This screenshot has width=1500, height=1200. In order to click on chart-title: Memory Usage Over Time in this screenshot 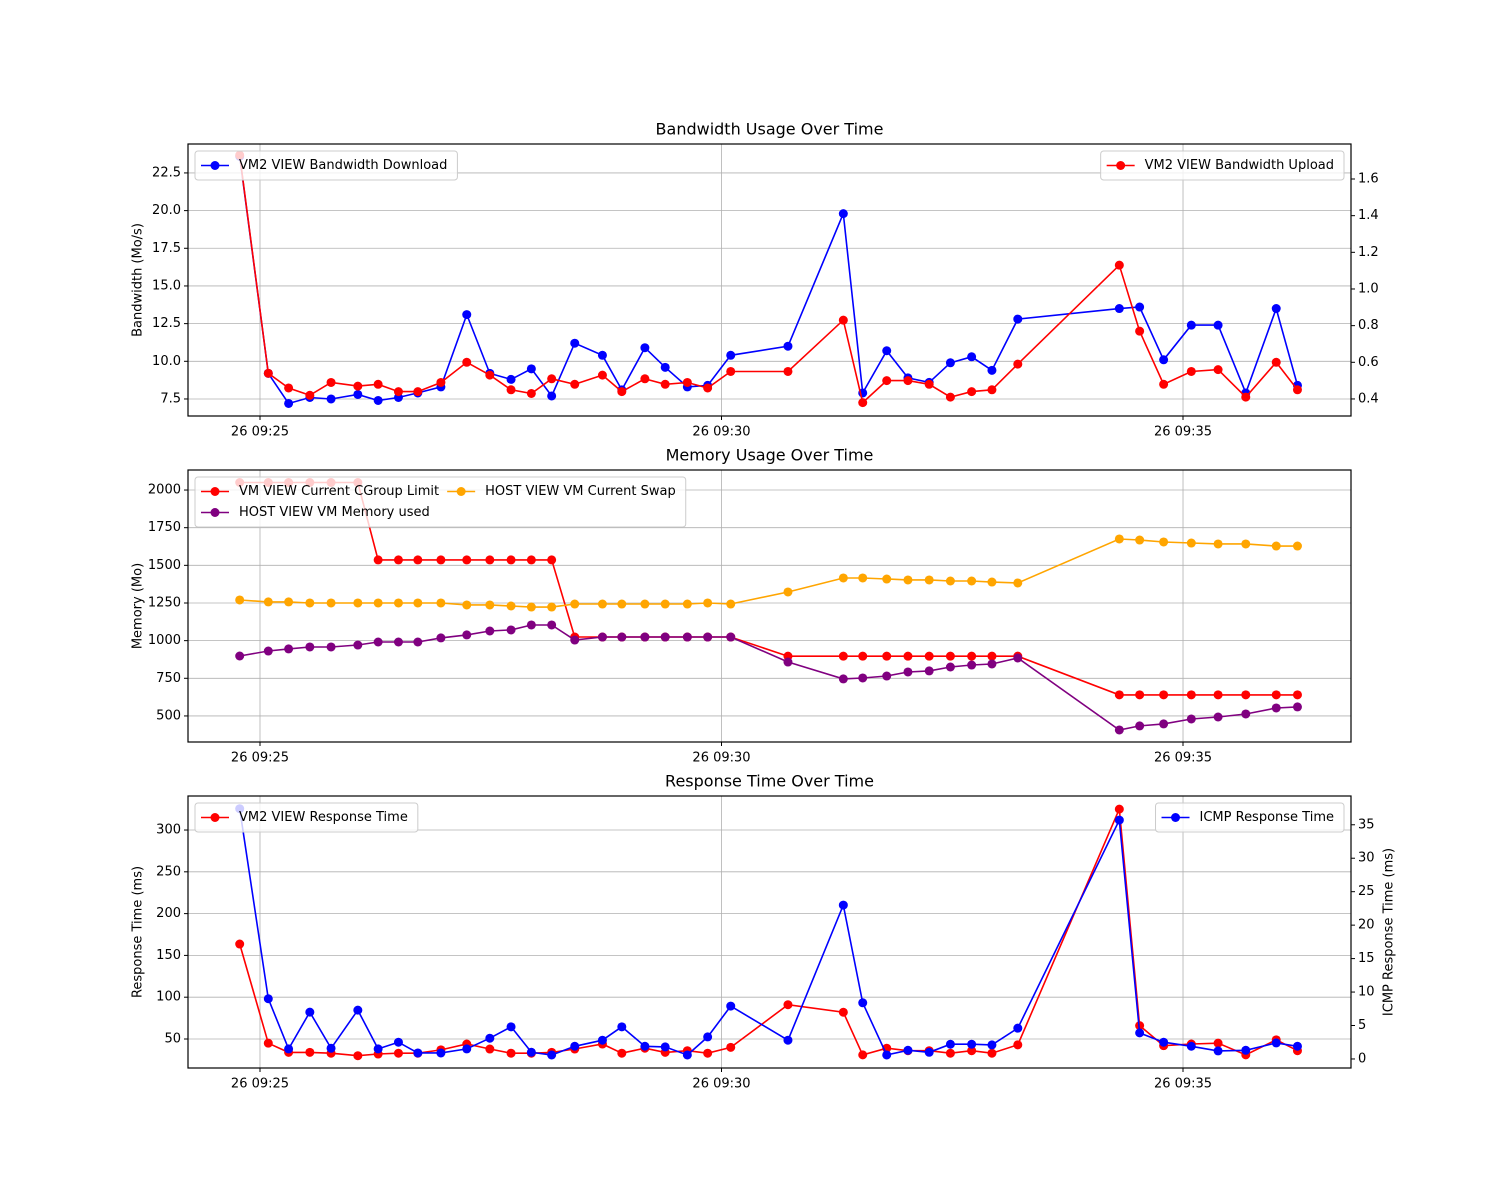, I will do `click(770, 455)`.